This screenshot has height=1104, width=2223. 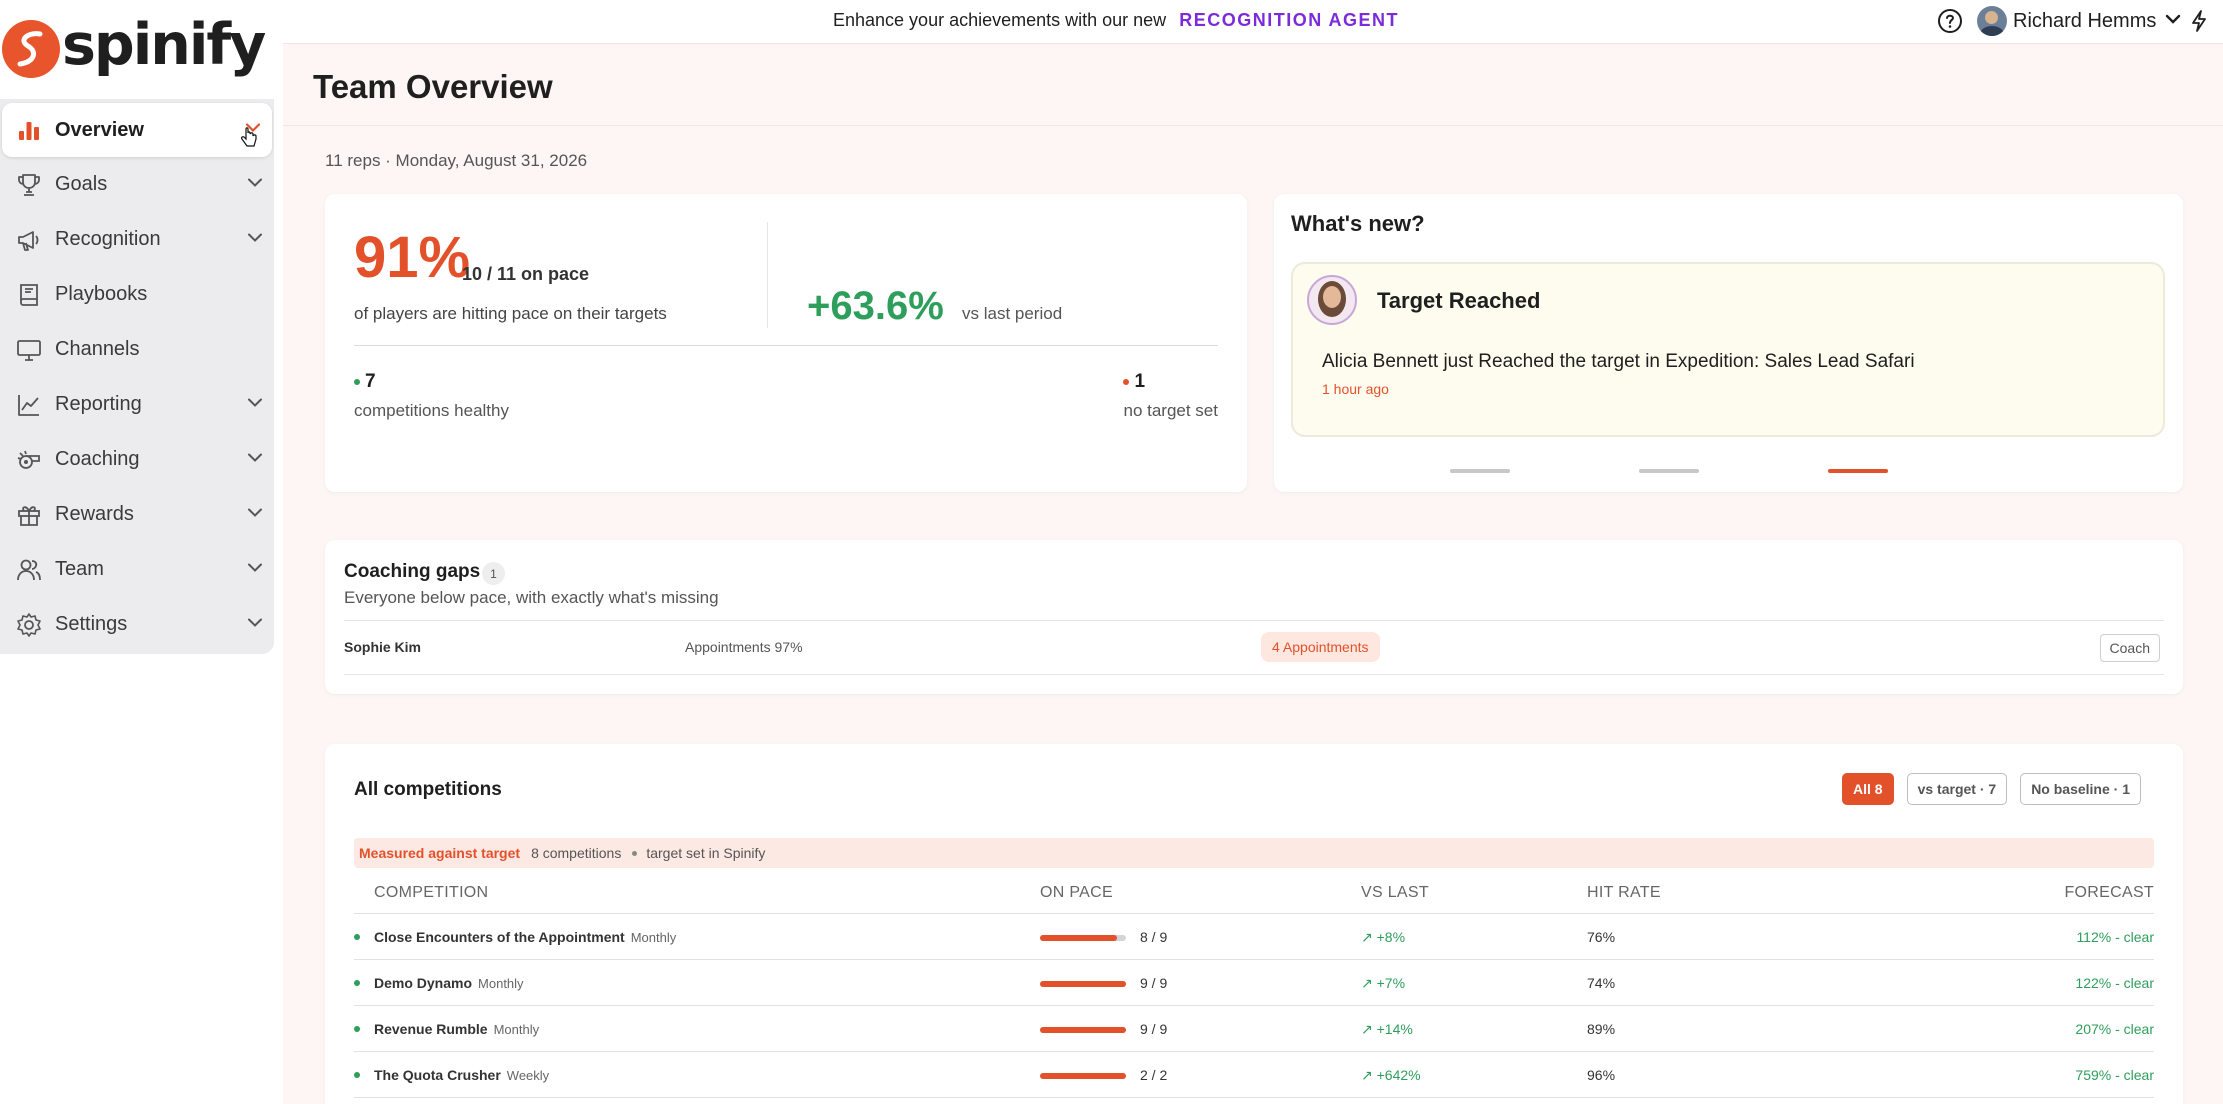 I want to click on avatar, so click(x=1992, y=21).